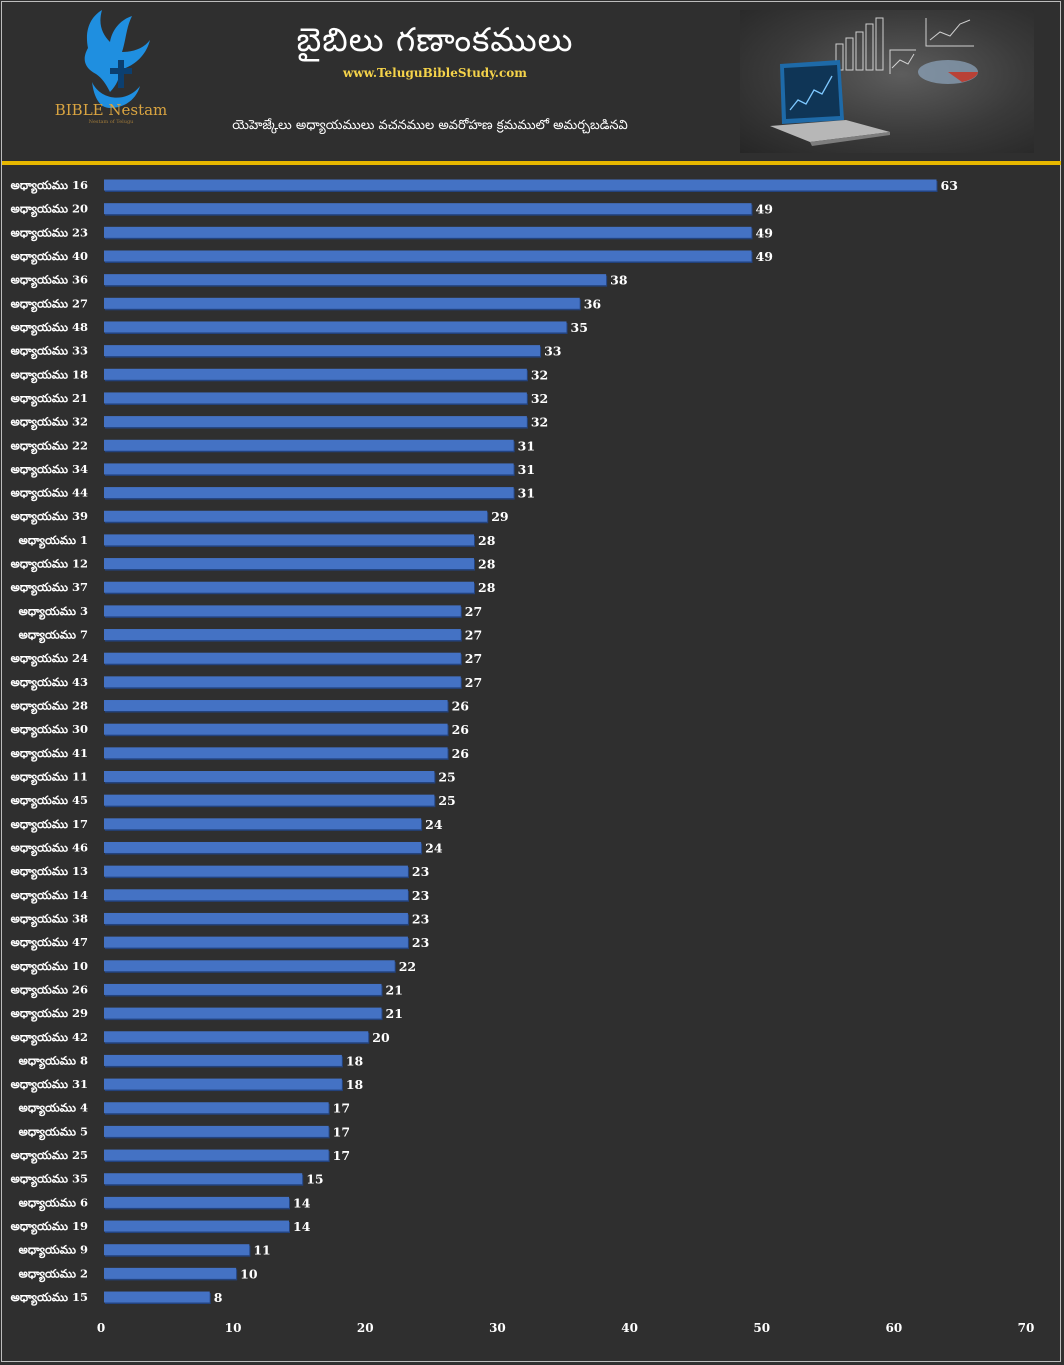 The width and height of the screenshot is (1064, 1365). I want to click on category-label: అధ్యాయము 28, so click(49, 707).